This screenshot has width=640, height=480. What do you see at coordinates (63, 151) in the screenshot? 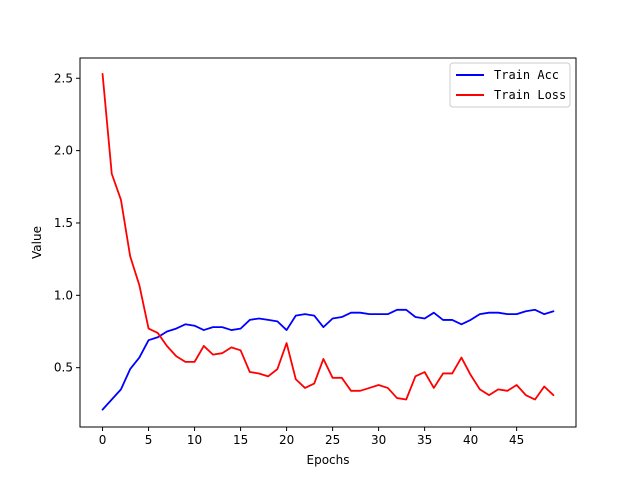
I see `y-tick-label: 2.0` at bounding box center [63, 151].